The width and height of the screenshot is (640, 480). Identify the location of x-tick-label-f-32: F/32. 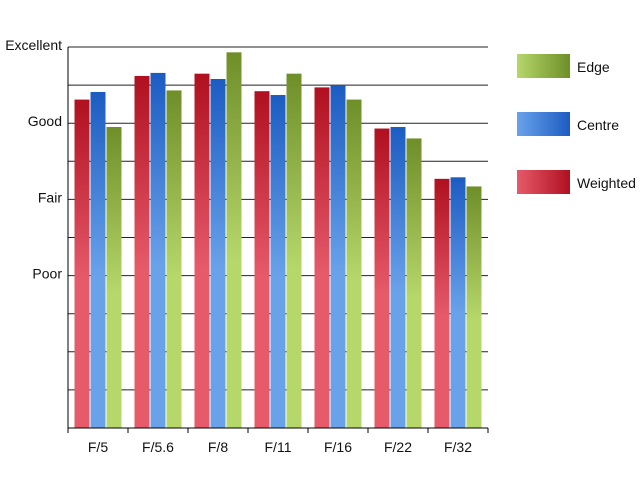
(458, 447).